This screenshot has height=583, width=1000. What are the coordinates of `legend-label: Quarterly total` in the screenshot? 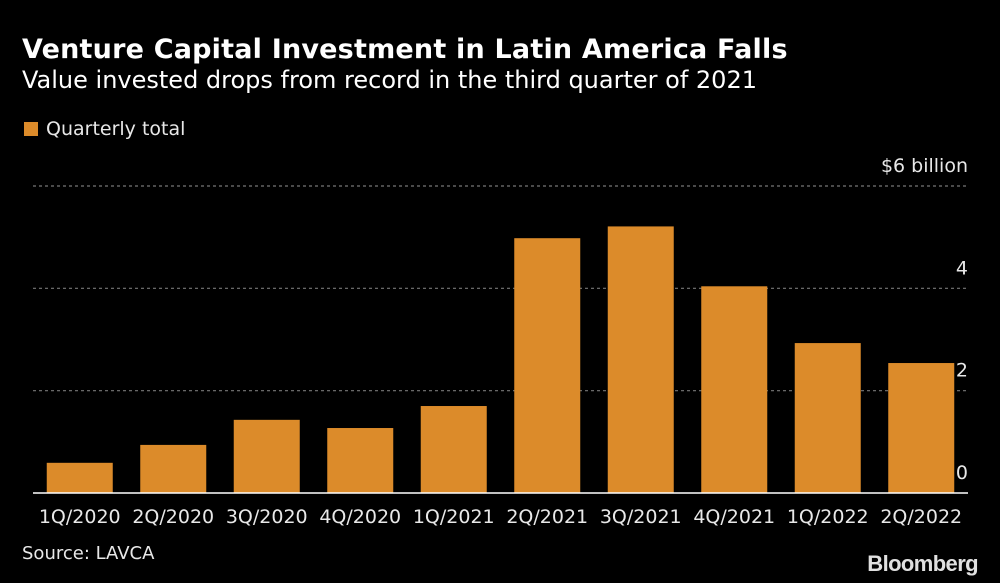 It's located at (116, 129).